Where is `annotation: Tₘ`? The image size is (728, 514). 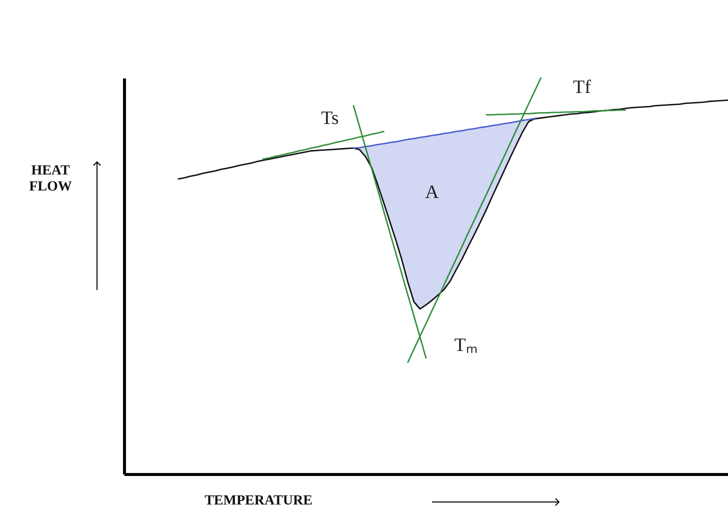
annotation: Tₘ is located at coordinates (466, 345).